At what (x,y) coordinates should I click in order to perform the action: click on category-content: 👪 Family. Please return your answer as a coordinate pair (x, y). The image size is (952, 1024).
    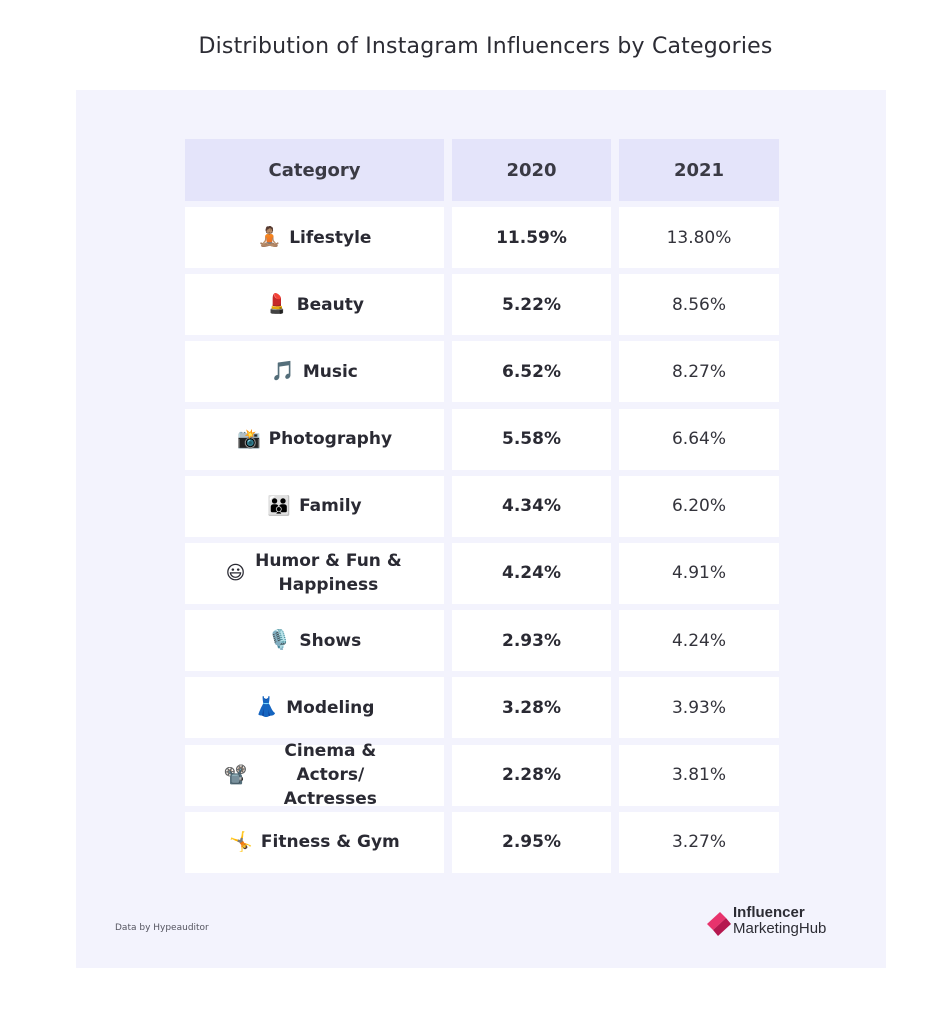
    Looking at the image, I should click on (314, 506).